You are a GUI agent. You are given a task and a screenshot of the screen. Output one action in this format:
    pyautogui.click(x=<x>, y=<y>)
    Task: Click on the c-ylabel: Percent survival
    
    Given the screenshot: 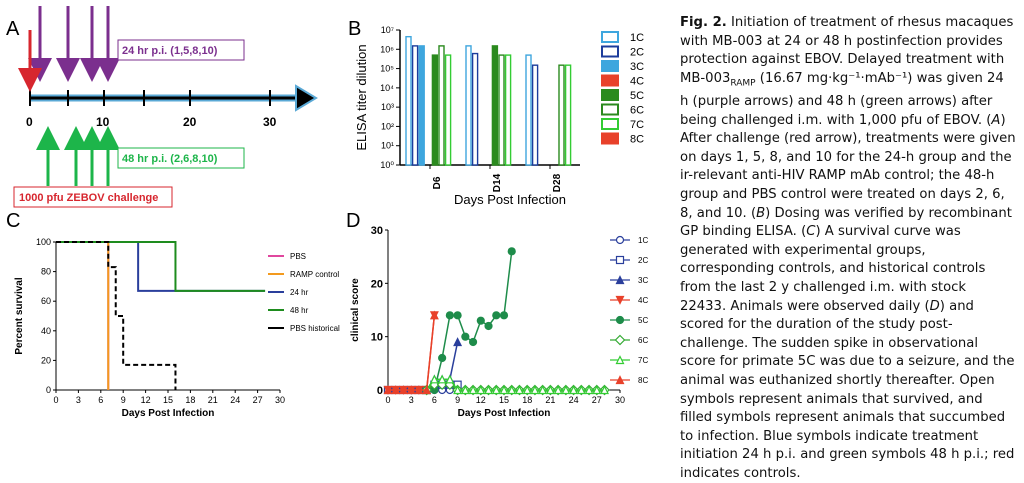 What is the action you would take?
    pyautogui.click(x=19, y=315)
    